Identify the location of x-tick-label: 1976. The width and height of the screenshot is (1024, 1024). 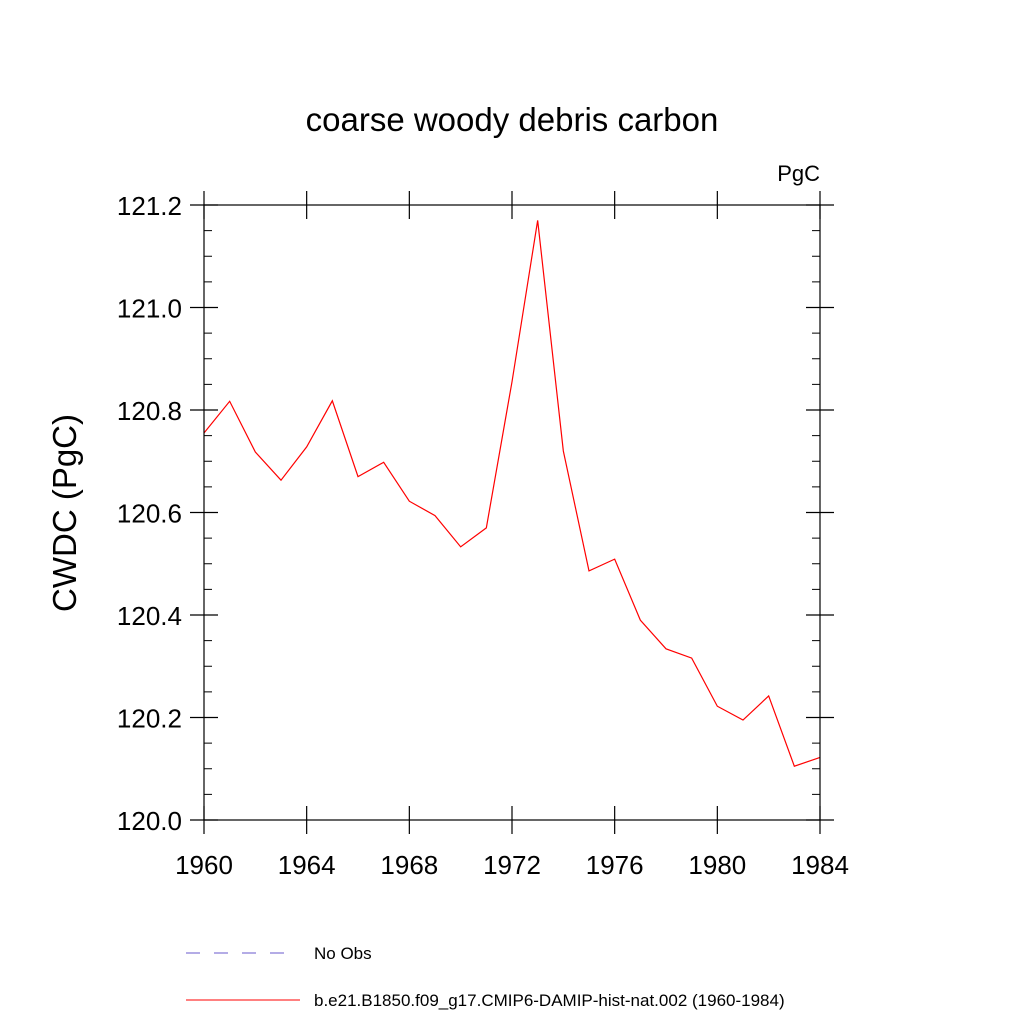
(615, 865).